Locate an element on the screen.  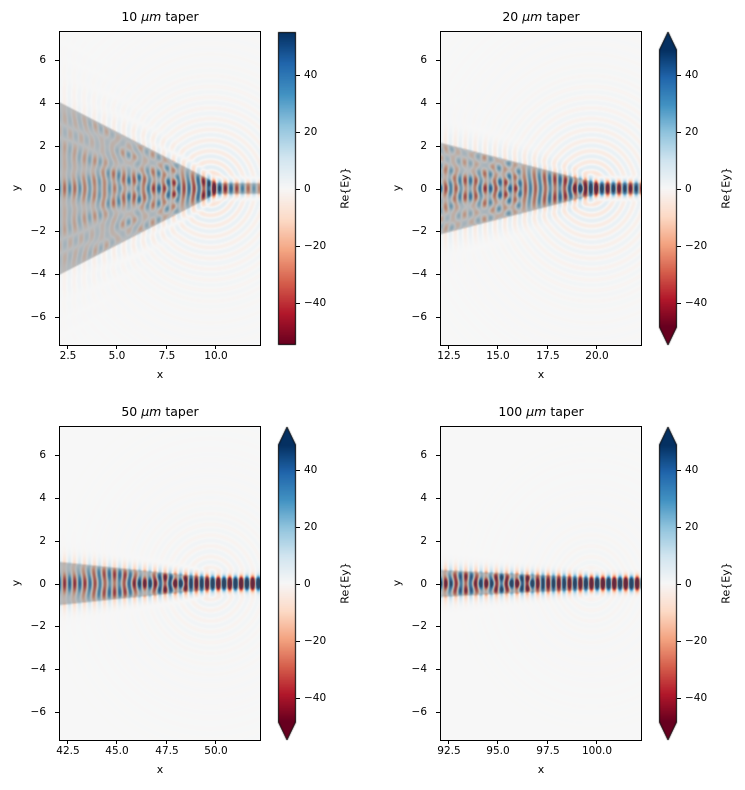
colorbar-tick-label: −20 is located at coordinates (696, 246).